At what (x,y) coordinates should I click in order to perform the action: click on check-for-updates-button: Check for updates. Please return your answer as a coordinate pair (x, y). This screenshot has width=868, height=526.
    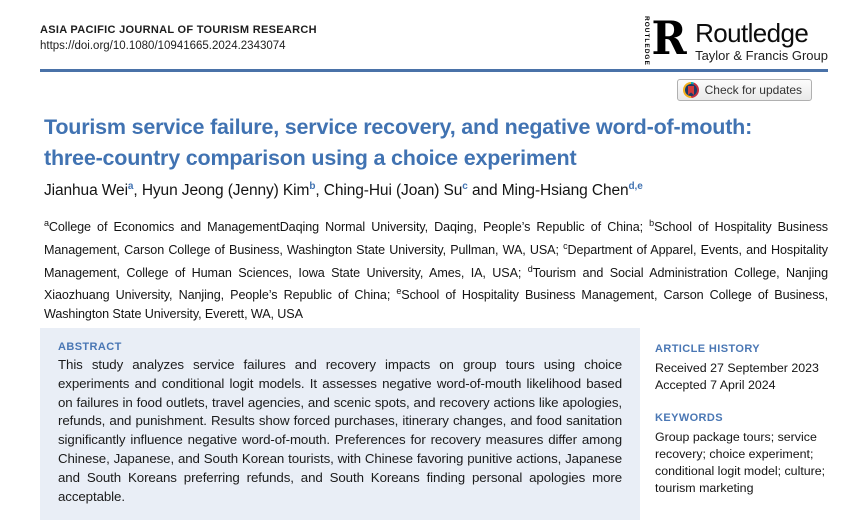
    Looking at the image, I should click on (744, 90).